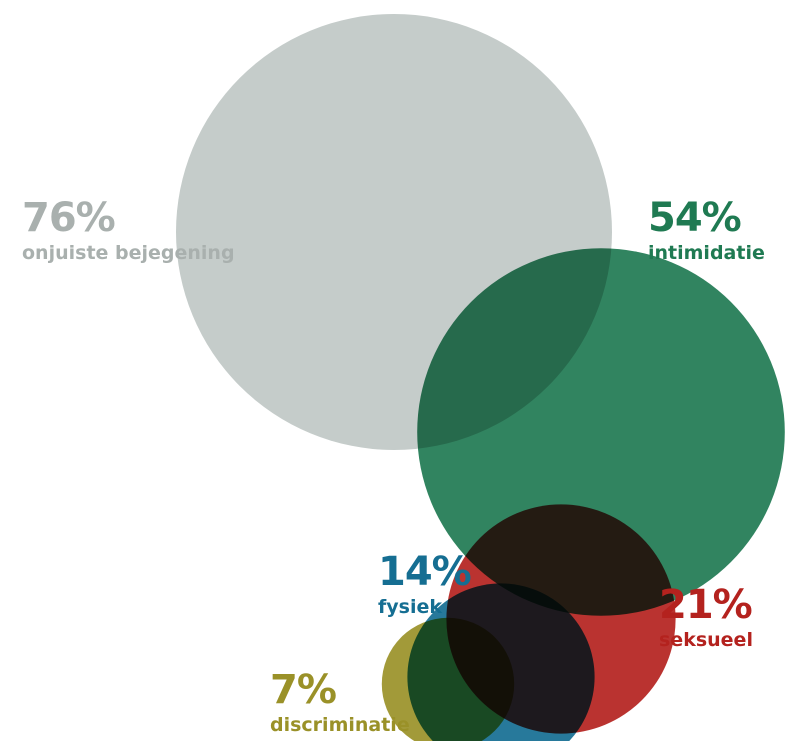 The image size is (795, 741). I want to click on label-seksueel: 21% seksueel, so click(706, 617).